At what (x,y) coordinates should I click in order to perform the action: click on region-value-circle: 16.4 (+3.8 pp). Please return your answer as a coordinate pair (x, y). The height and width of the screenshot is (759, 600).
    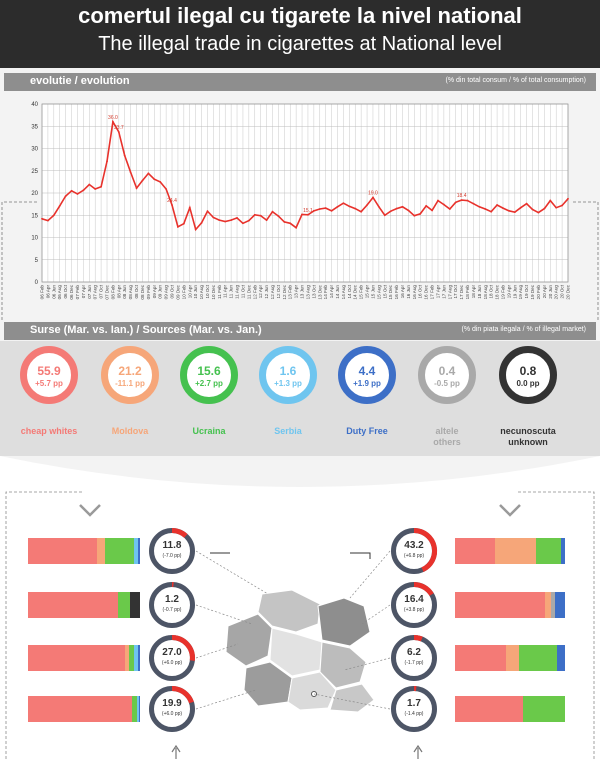
    Looking at the image, I should click on (414, 605).